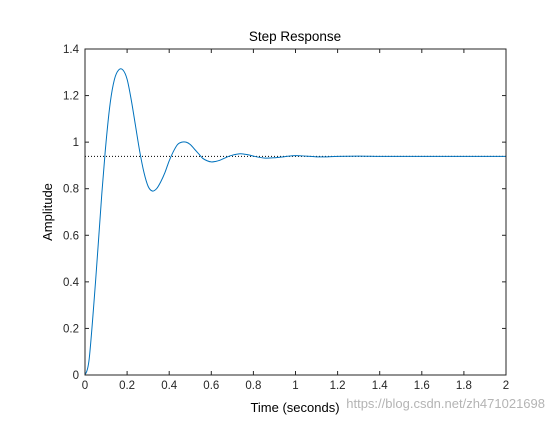 Image resolution: width=560 pixels, height=425 pixels. Describe the element at coordinates (464, 386) in the screenshot. I see `x-tick-label: 1.8` at that location.